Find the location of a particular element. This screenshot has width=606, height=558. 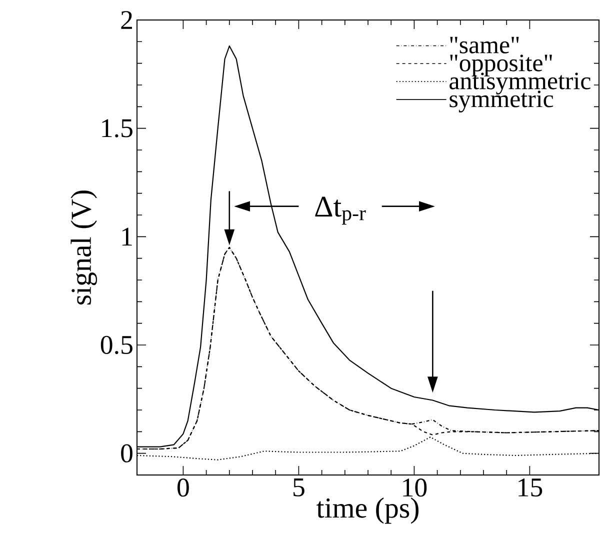

x-tick-label: 15 is located at coordinates (530, 487).